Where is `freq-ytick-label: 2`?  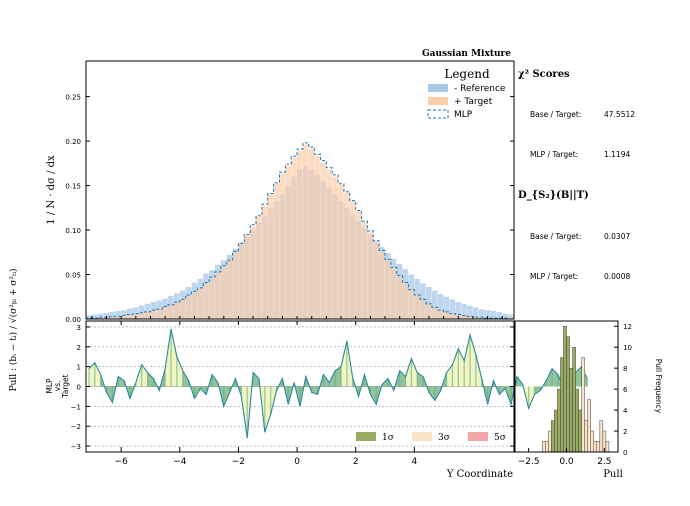
freq-ytick-label: 2 is located at coordinates (625, 432).